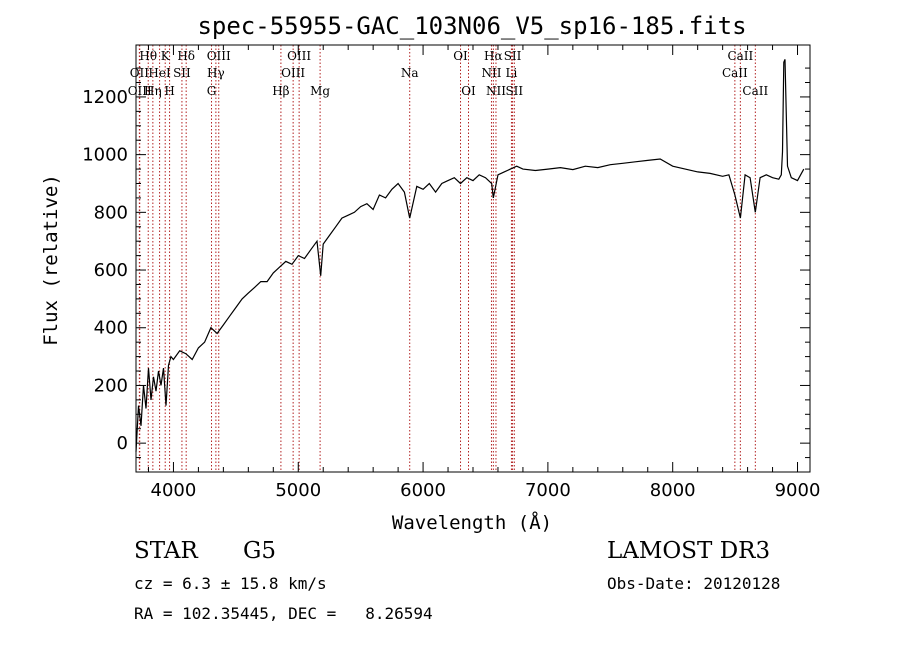  I want to click on line-label-7: H, so click(169, 91).